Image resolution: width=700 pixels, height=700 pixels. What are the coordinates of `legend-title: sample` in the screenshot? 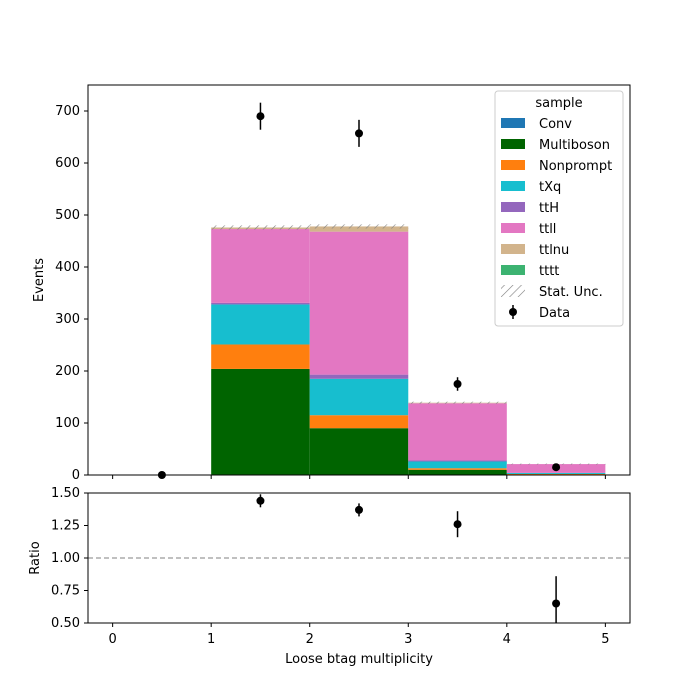 It's located at (558, 103).